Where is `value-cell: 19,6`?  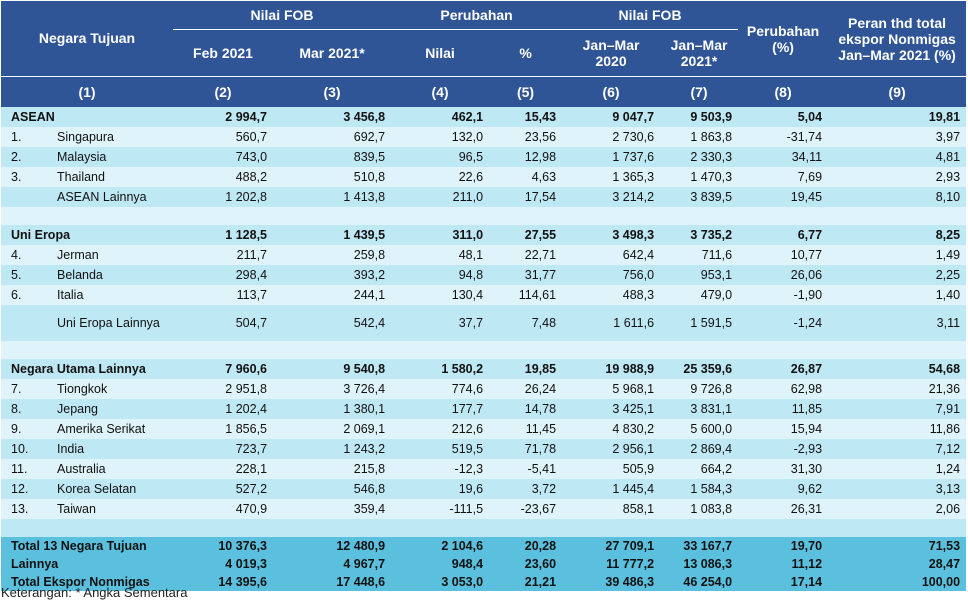 value-cell: 19,6 is located at coordinates (440, 489).